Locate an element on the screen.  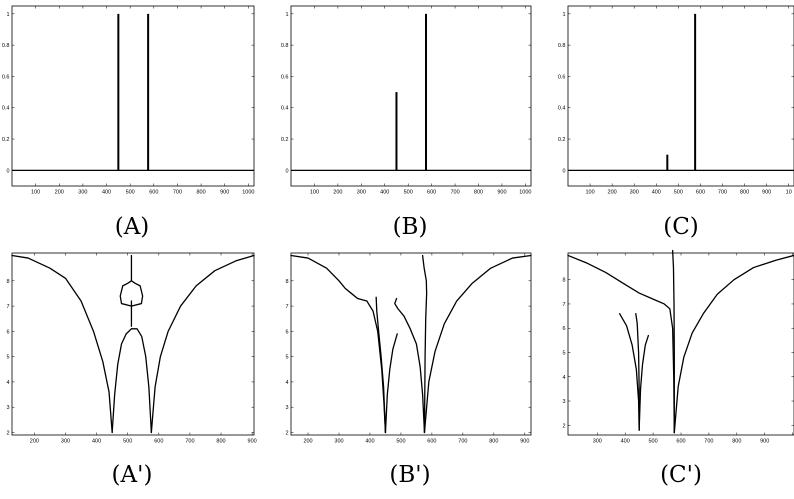
x-tick-label: 10 is located at coordinates (789, 193).